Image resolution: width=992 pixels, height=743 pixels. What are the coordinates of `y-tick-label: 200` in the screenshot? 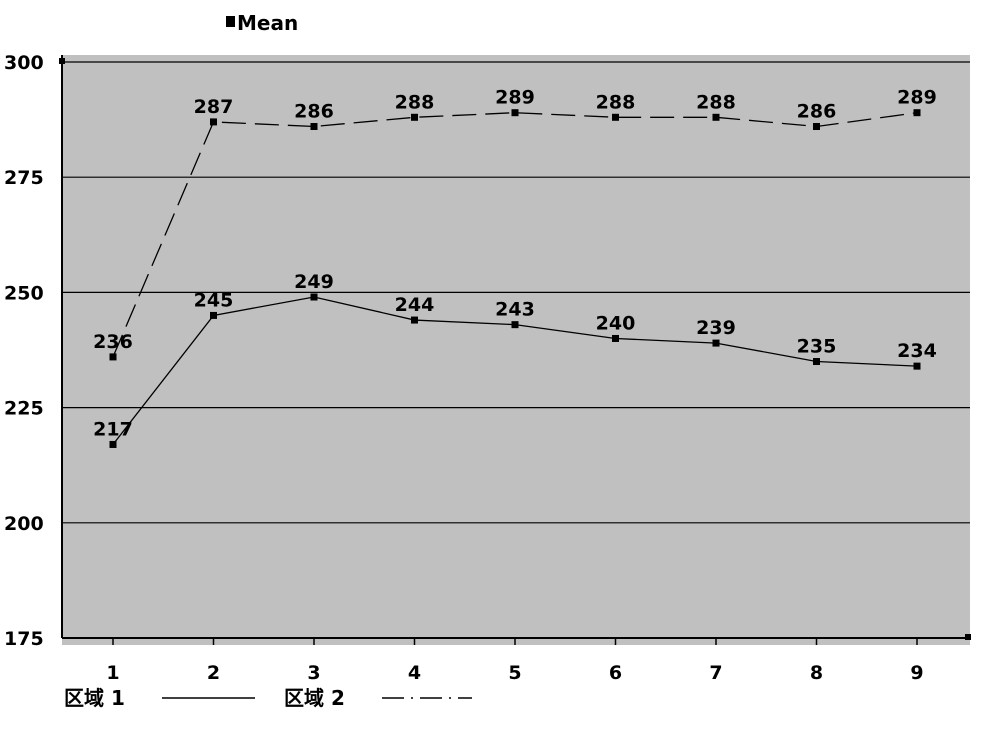 It's located at (24, 524).